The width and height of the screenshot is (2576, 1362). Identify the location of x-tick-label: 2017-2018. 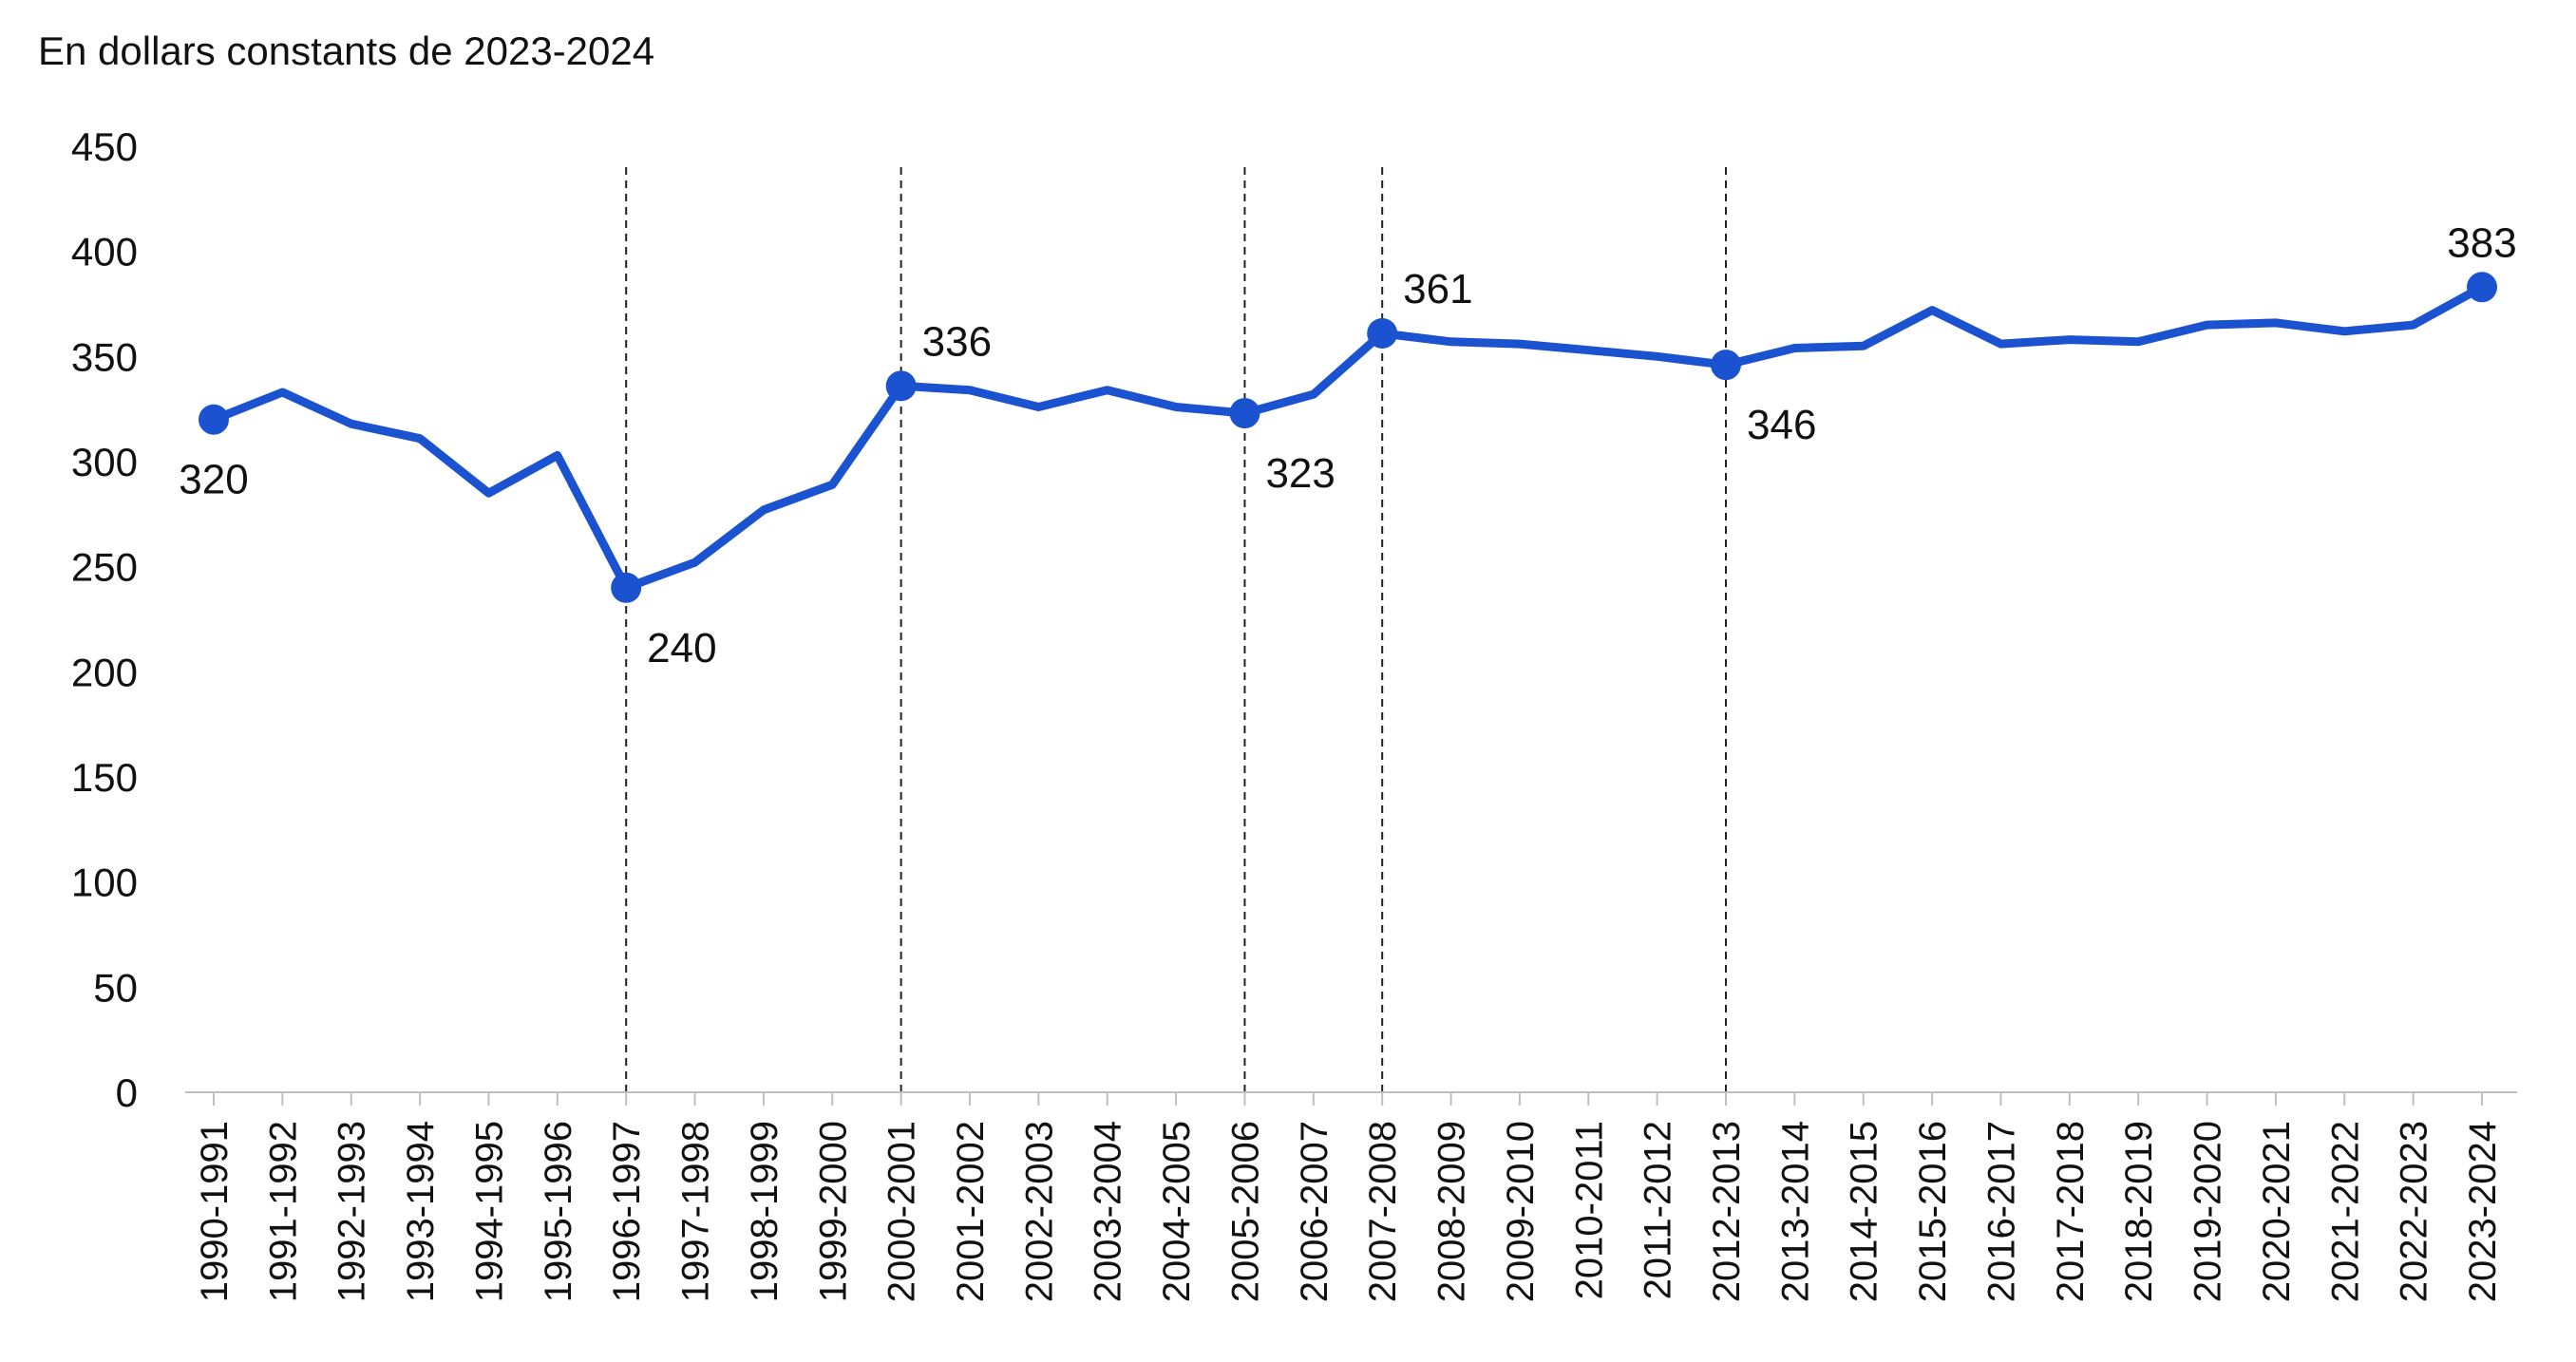
(2071, 1211).